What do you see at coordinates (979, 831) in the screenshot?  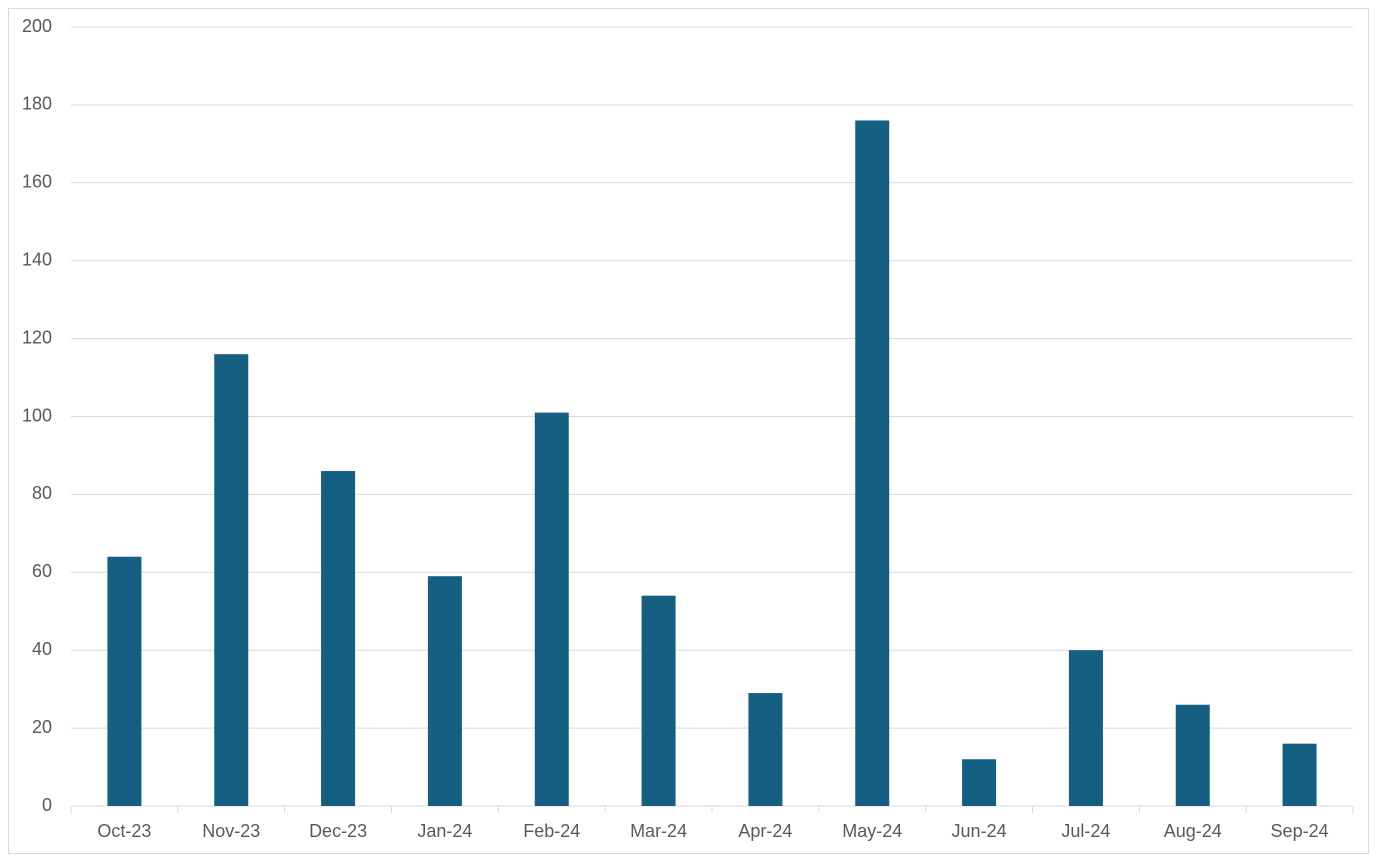 I see `x-tick-label: Jun-24` at bounding box center [979, 831].